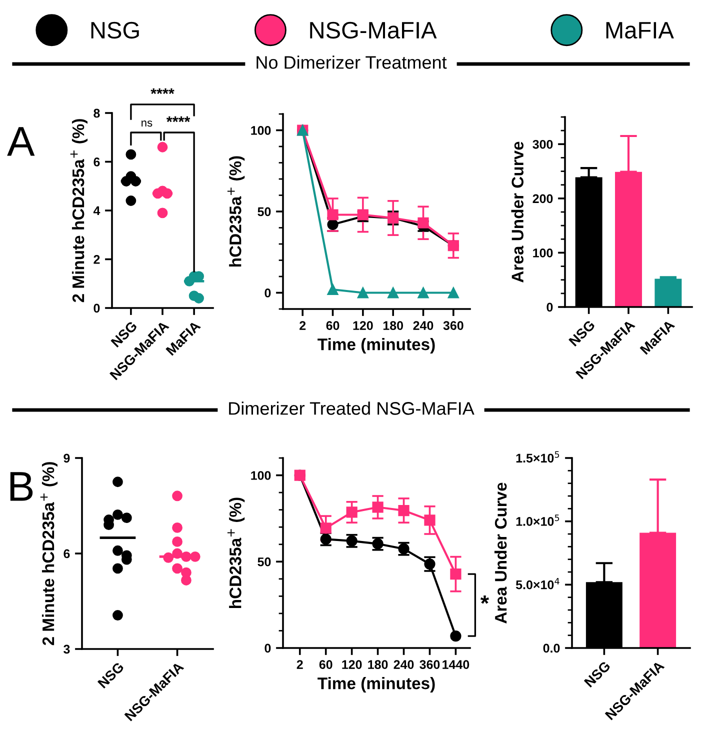 The image size is (702, 730). What do you see at coordinates (147, 123) in the screenshot?
I see `annotation: ns` at bounding box center [147, 123].